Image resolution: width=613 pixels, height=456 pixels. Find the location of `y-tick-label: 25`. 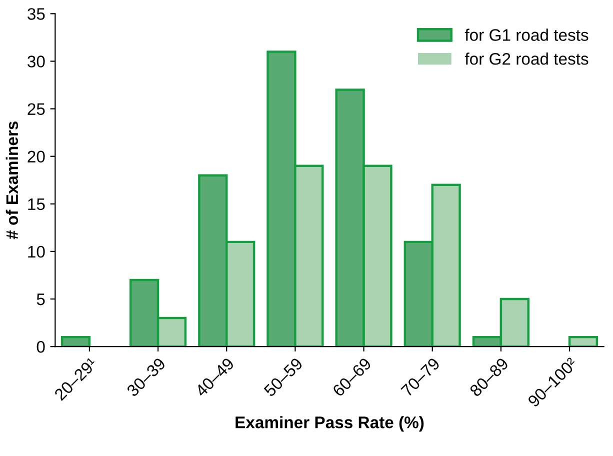

y-tick-label: 25 is located at coordinates (36, 109).